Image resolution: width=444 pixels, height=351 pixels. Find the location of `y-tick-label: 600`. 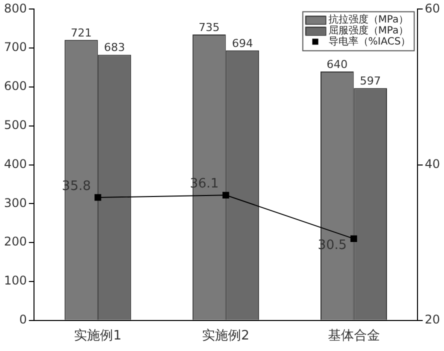

y-tick-label: 600 is located at coordinates (15, 86).